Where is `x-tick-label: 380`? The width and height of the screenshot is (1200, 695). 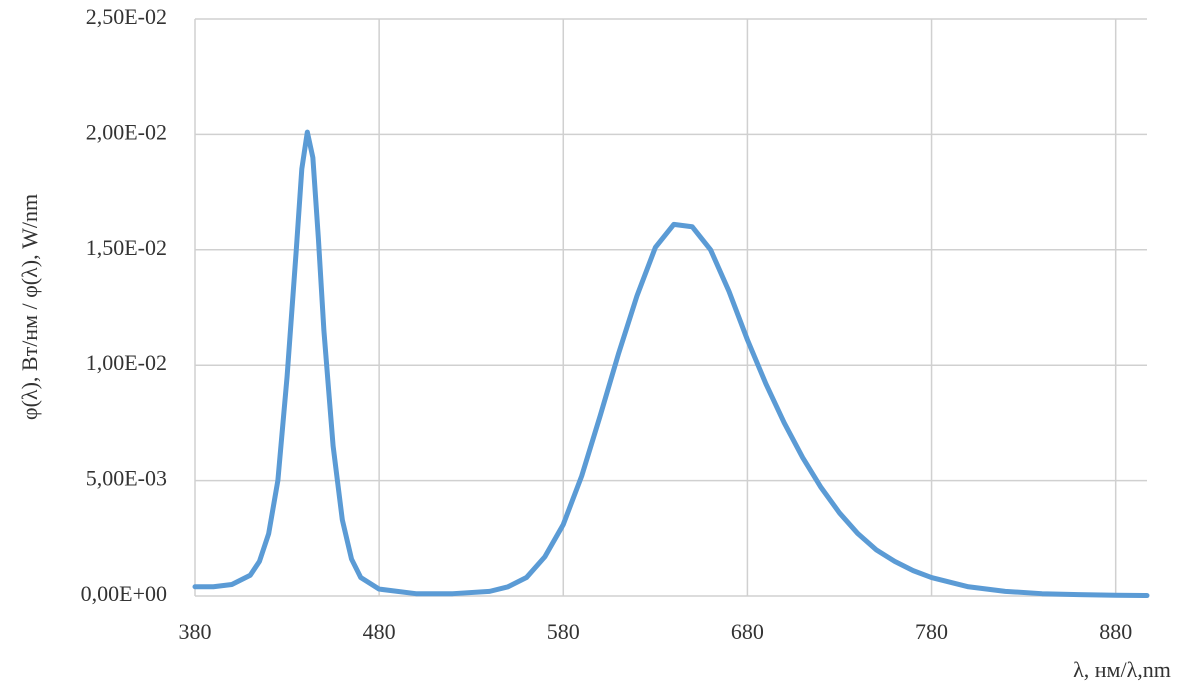
x-tick-label: 380 is located at coordinates (195, 631).